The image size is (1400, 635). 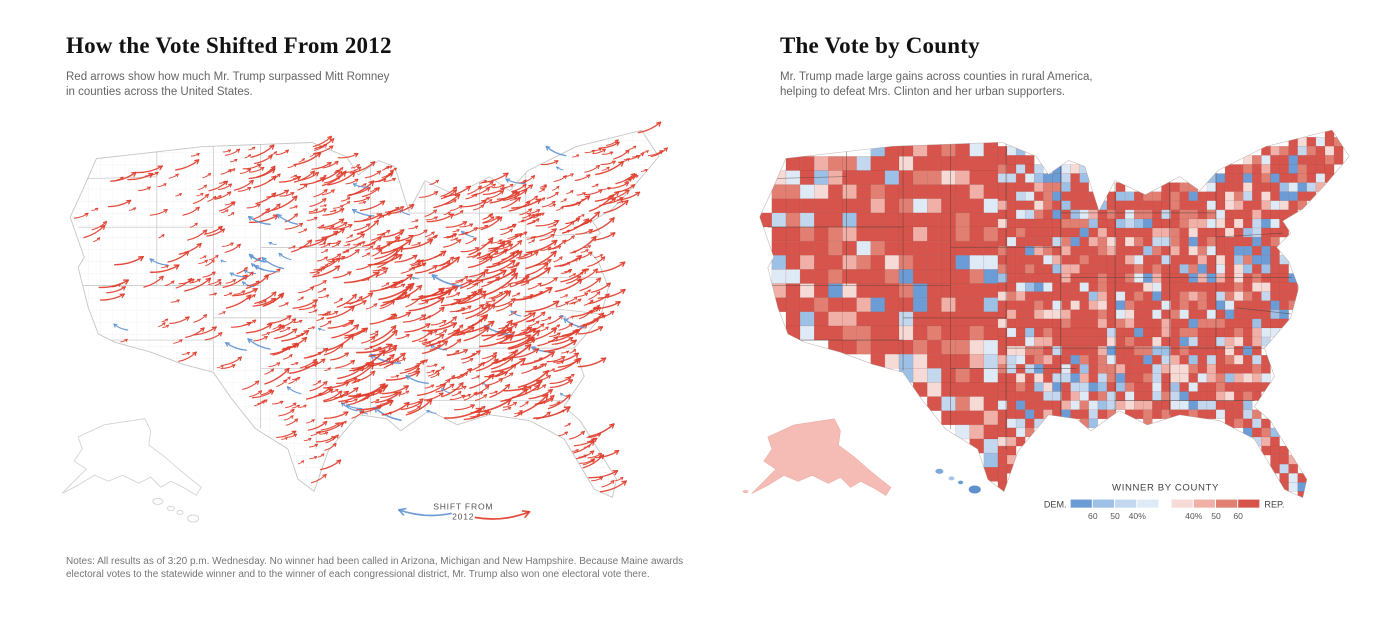 What do you see at coordinates (745, 491) in the screenshot?
I see `aleutian-islands` at bounding box center [745, 491].